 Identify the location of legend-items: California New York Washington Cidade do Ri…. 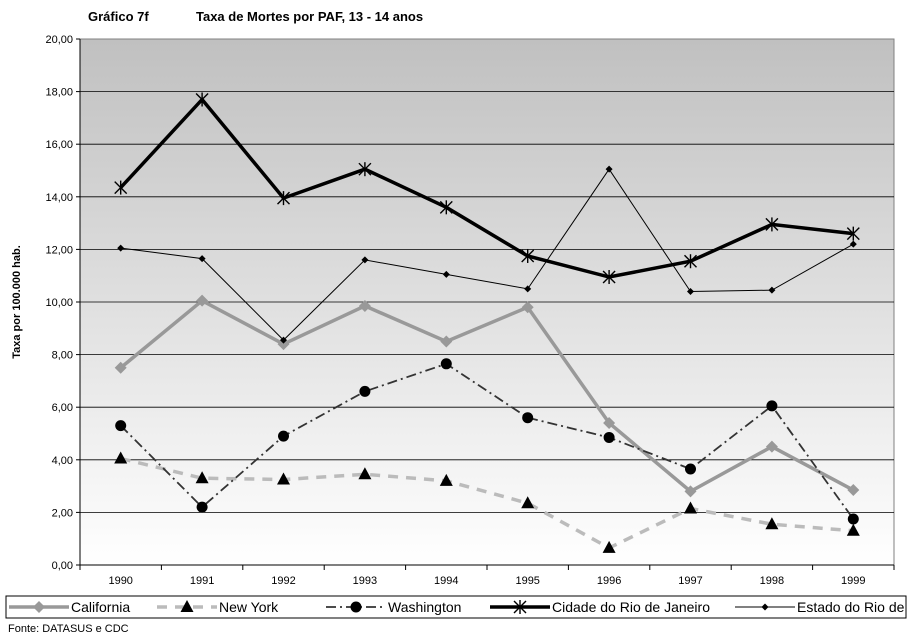
(457, 607).